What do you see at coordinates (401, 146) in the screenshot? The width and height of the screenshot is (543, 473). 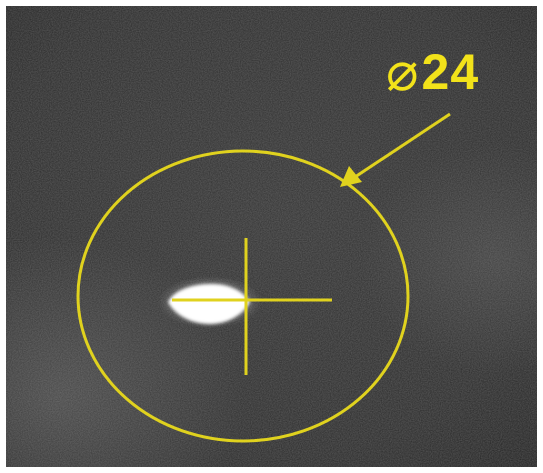 I see `leader-line` at bounding box center [401, 146].